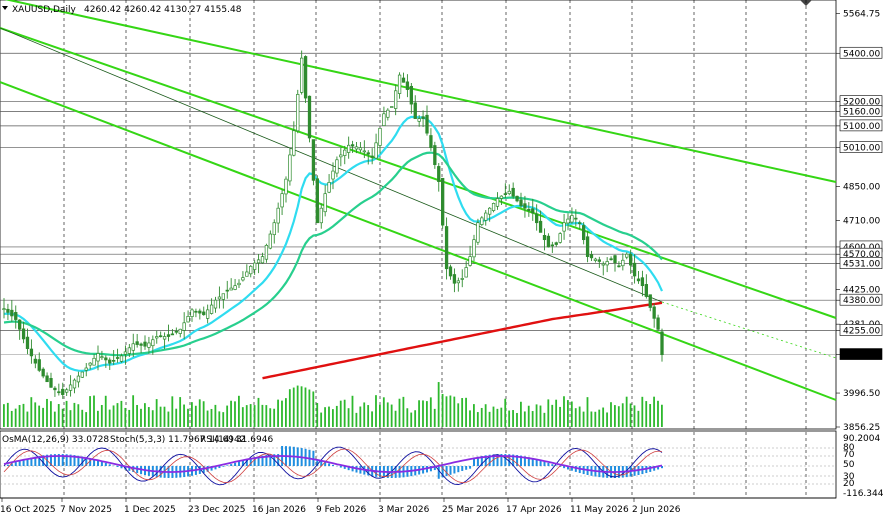  Describe the element at coordinates (333, 404) in the screenshot. I see `volume-bars` at that location.